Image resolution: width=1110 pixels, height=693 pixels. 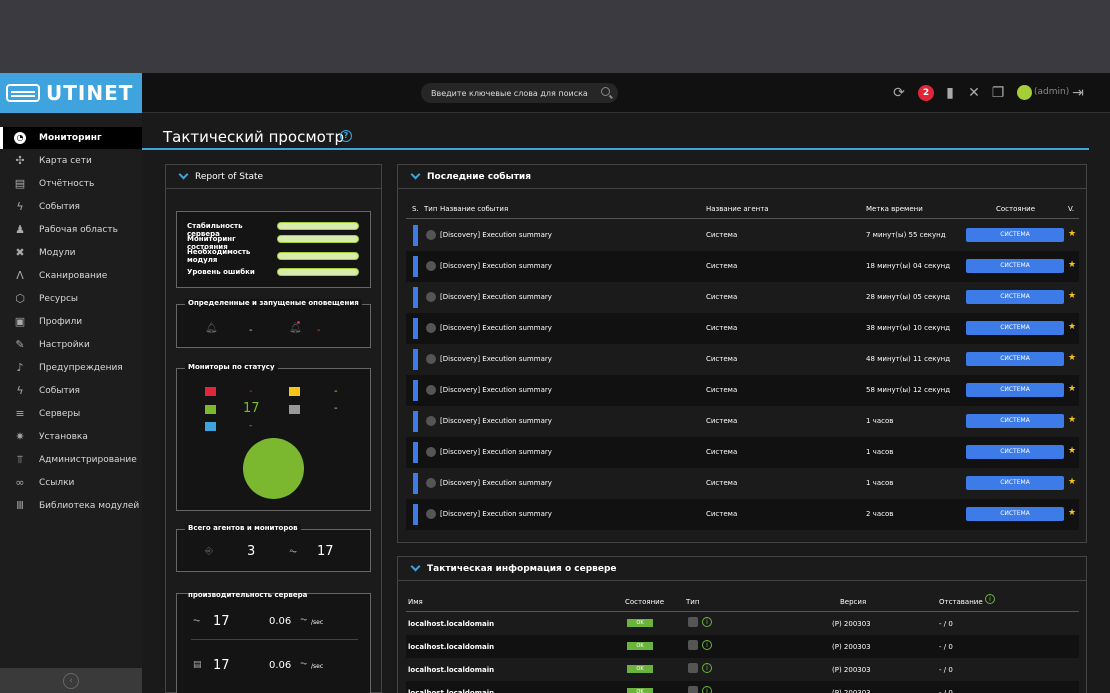 I want to click on servers-panel-header: Тактическая информация о сервере, so click(x=742, y=569).